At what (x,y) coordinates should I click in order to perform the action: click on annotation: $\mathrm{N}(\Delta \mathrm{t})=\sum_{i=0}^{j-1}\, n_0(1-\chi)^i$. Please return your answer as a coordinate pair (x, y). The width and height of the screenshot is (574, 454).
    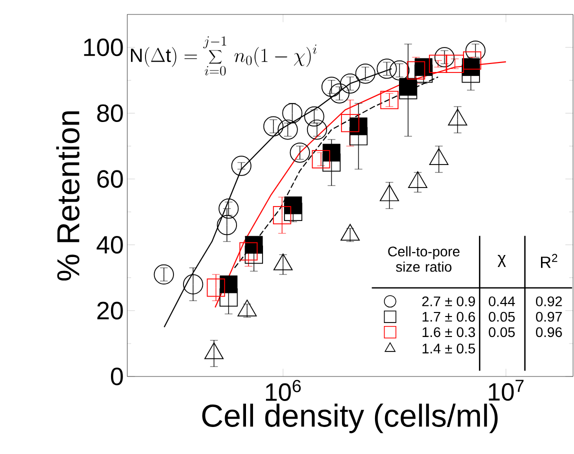
    Looking at the image, I should click on (223, 56).